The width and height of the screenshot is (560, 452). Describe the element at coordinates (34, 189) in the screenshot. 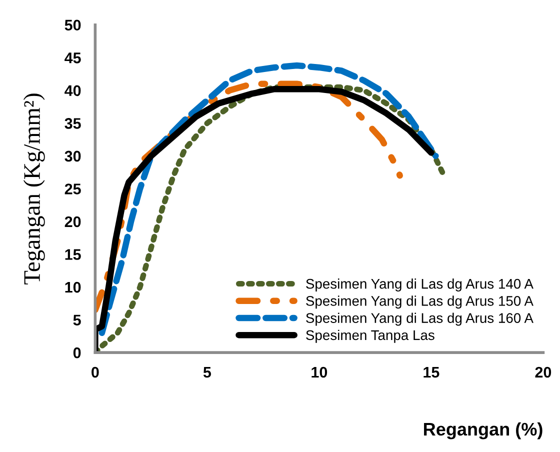

I see `y-axis-title: Tegangan (Kg/mm²)` at that location.